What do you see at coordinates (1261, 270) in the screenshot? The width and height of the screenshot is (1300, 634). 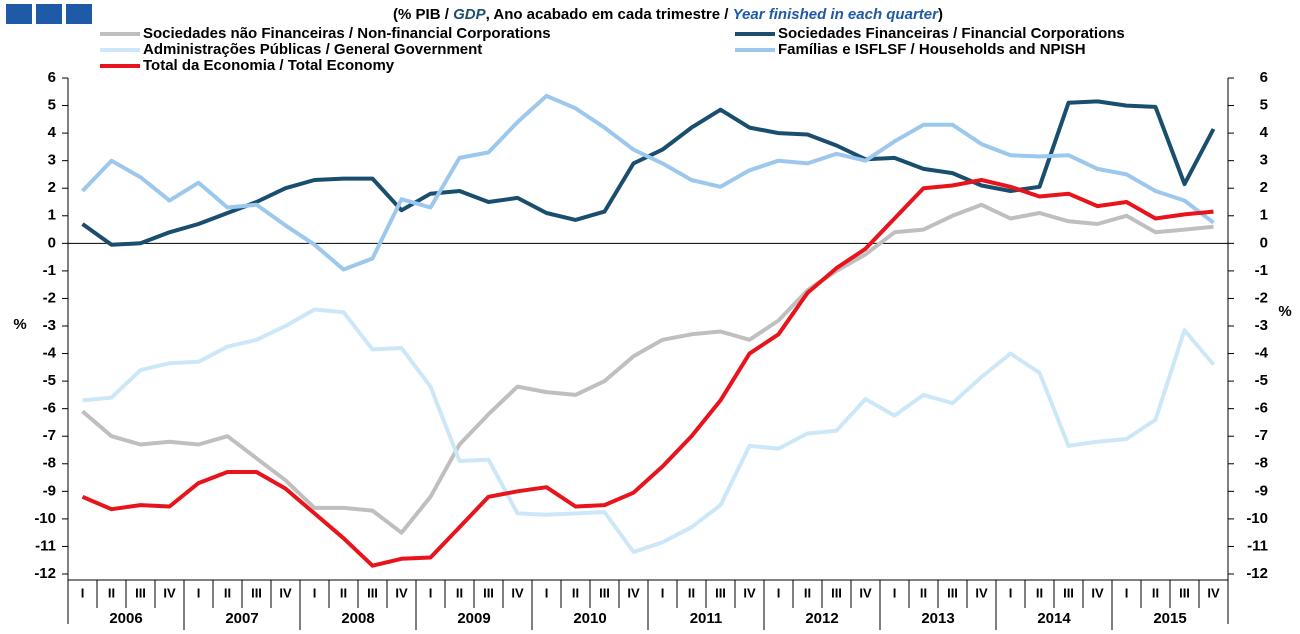 I see `y2-tick-label: -1` at bounding box center [1261, 270].